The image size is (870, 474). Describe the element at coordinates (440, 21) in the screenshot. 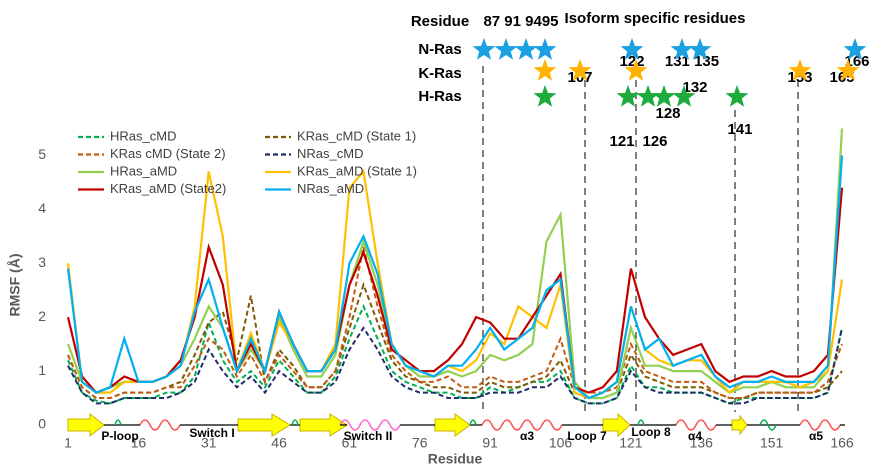

I see `annotation: Residue` at that location.